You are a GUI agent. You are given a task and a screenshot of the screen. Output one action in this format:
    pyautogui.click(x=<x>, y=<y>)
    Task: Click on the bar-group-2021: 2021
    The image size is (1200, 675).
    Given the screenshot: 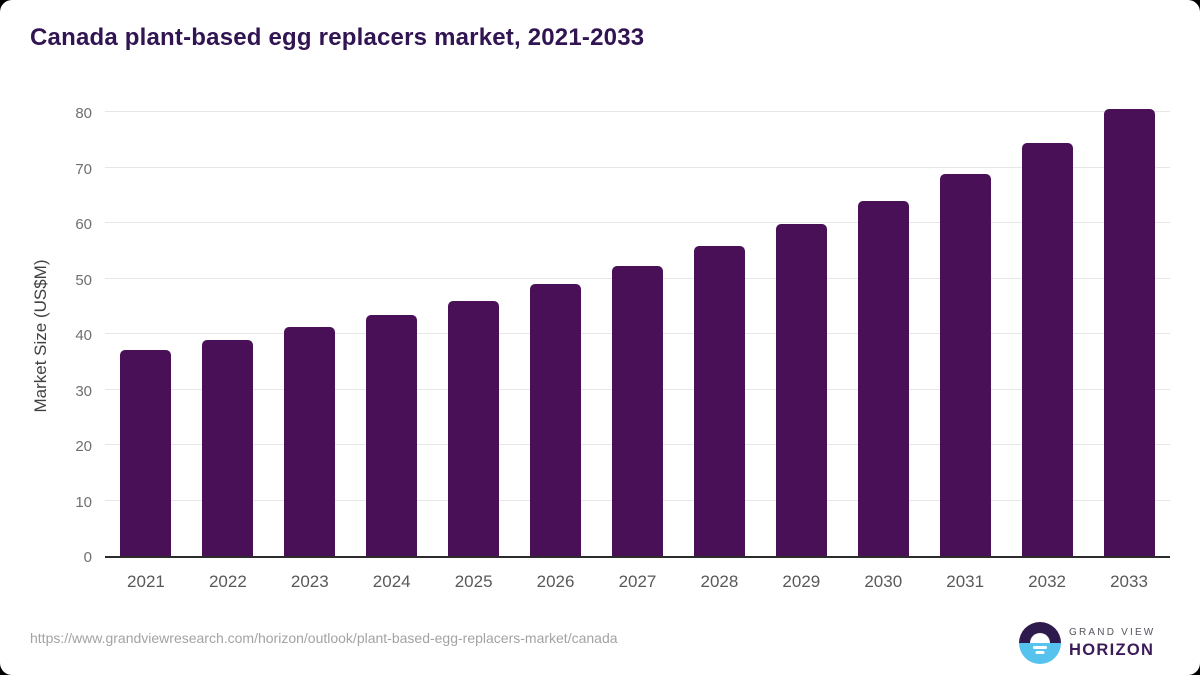 What is the action you would take?
    pyautogui.click(x=146, y=352)
    